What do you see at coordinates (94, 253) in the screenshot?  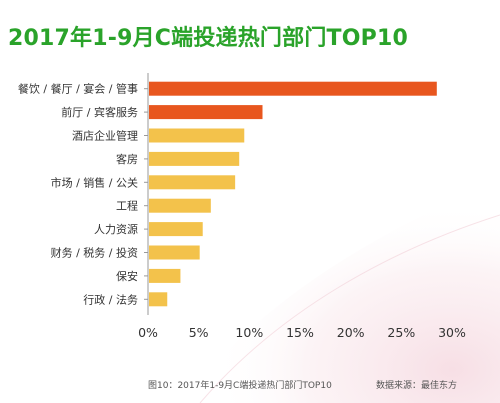 I see `category-label: 财务 / 税务 / 投资` at bounding box center [94, 253].